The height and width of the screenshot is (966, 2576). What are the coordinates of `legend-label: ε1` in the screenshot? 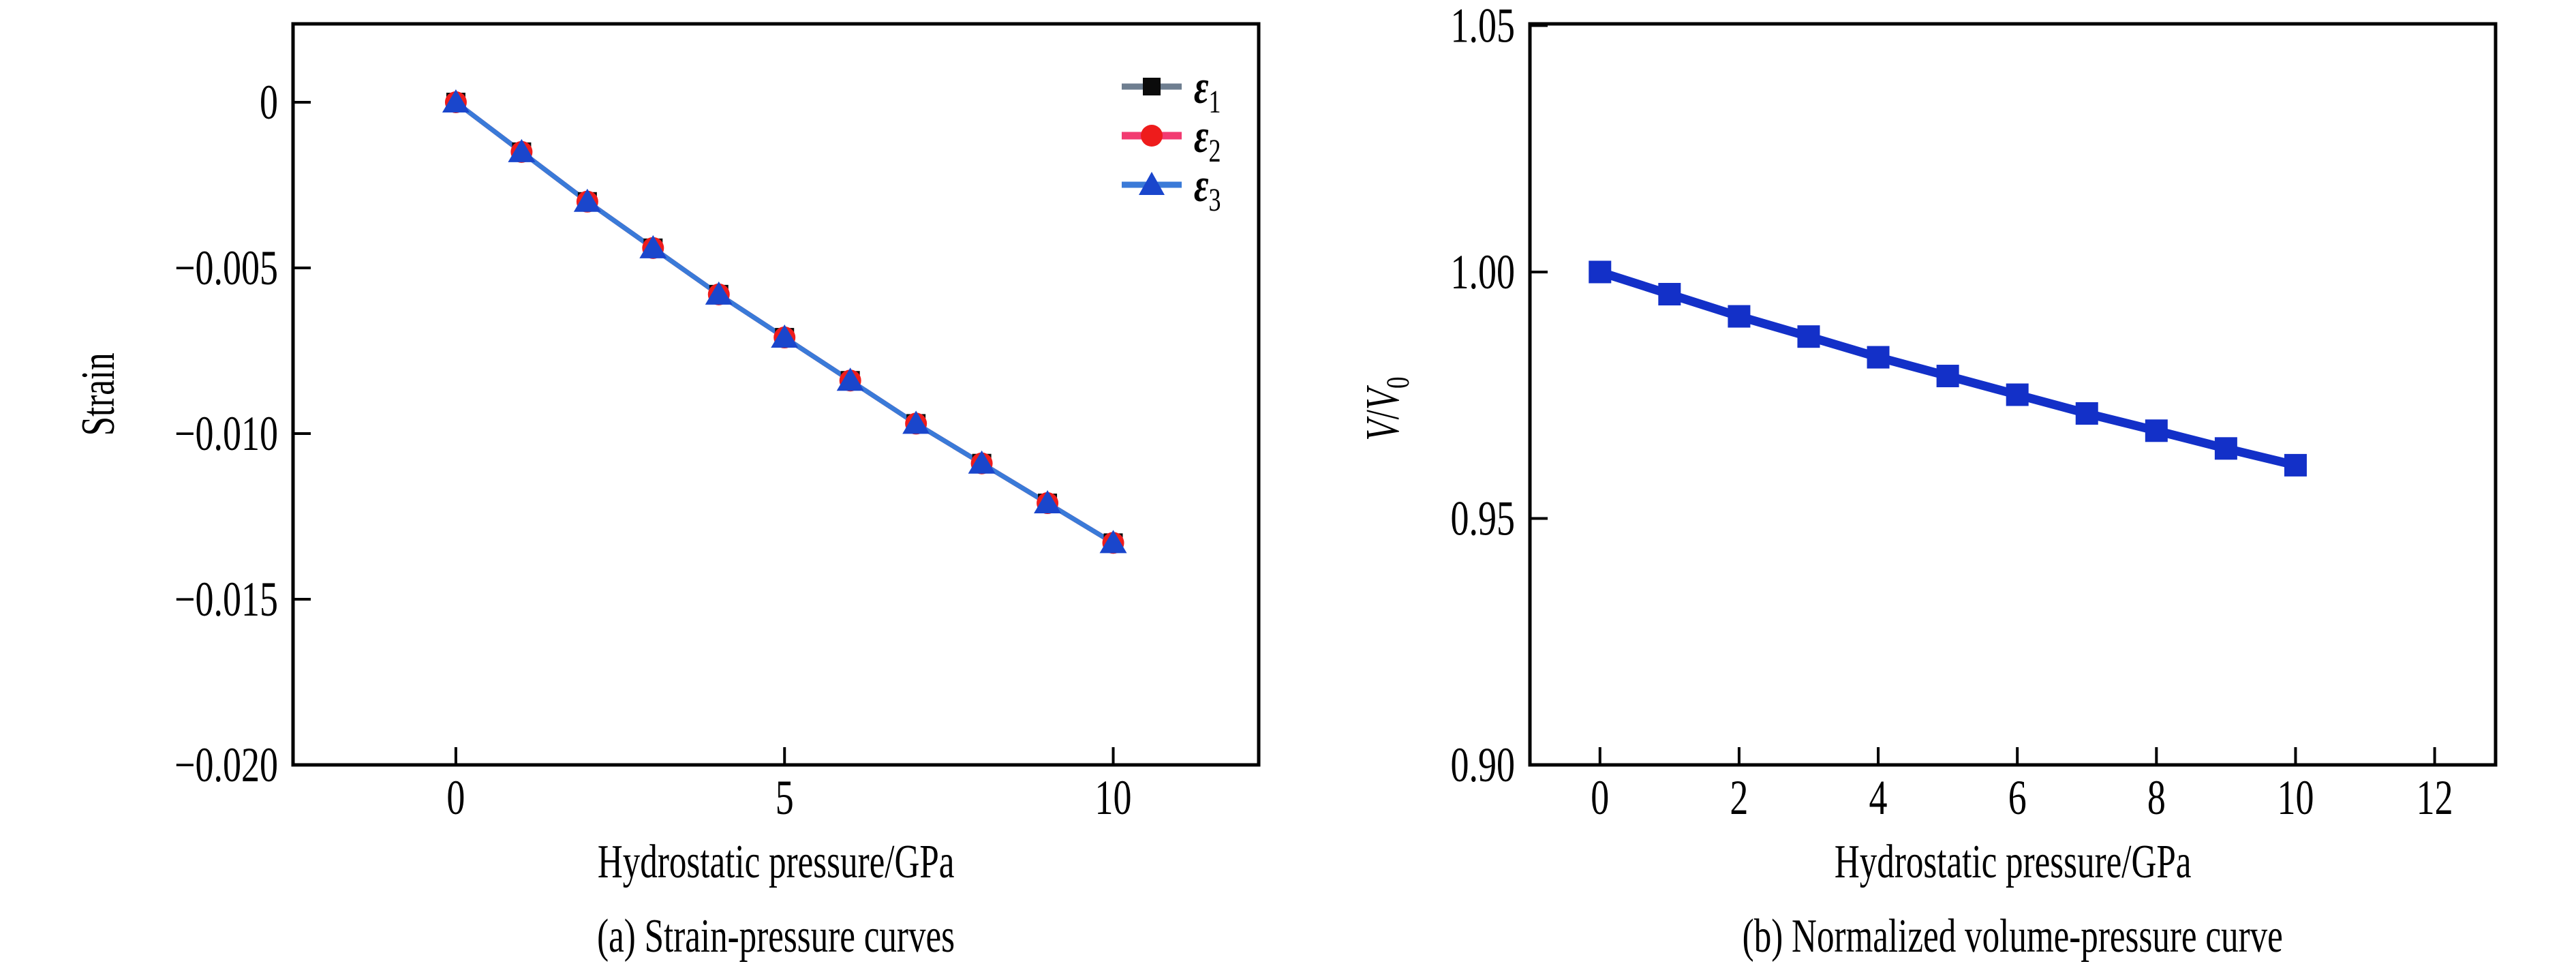 It's located at (1207, 90).